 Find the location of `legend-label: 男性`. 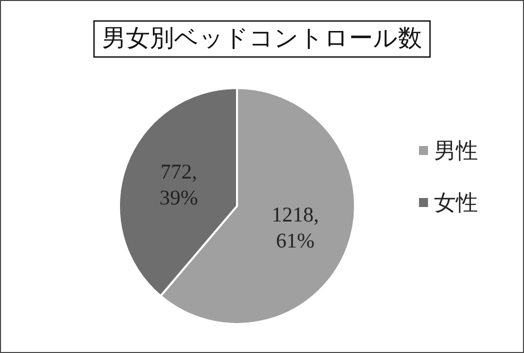

legend-label: 男性 is located at coordinates (456, 150).